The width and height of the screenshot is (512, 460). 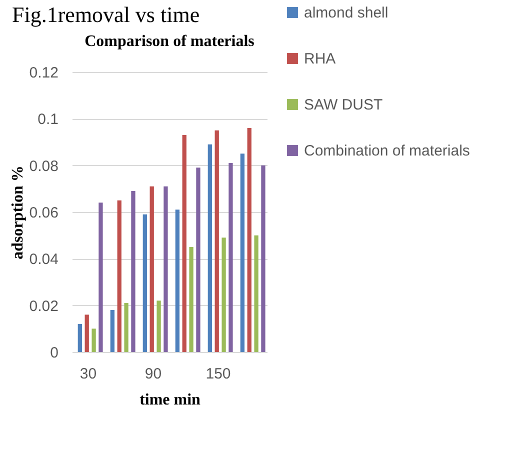 What do you see at coordinates (153, 374) in the screenshot?
I see `x-tick-label: 90` at bounding box center [153, 374].